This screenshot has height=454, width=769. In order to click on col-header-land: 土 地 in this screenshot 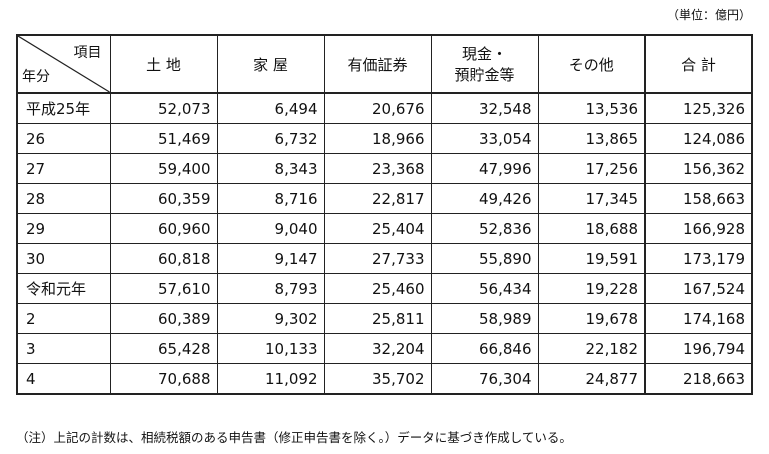, I will do `click(163, 64)`.